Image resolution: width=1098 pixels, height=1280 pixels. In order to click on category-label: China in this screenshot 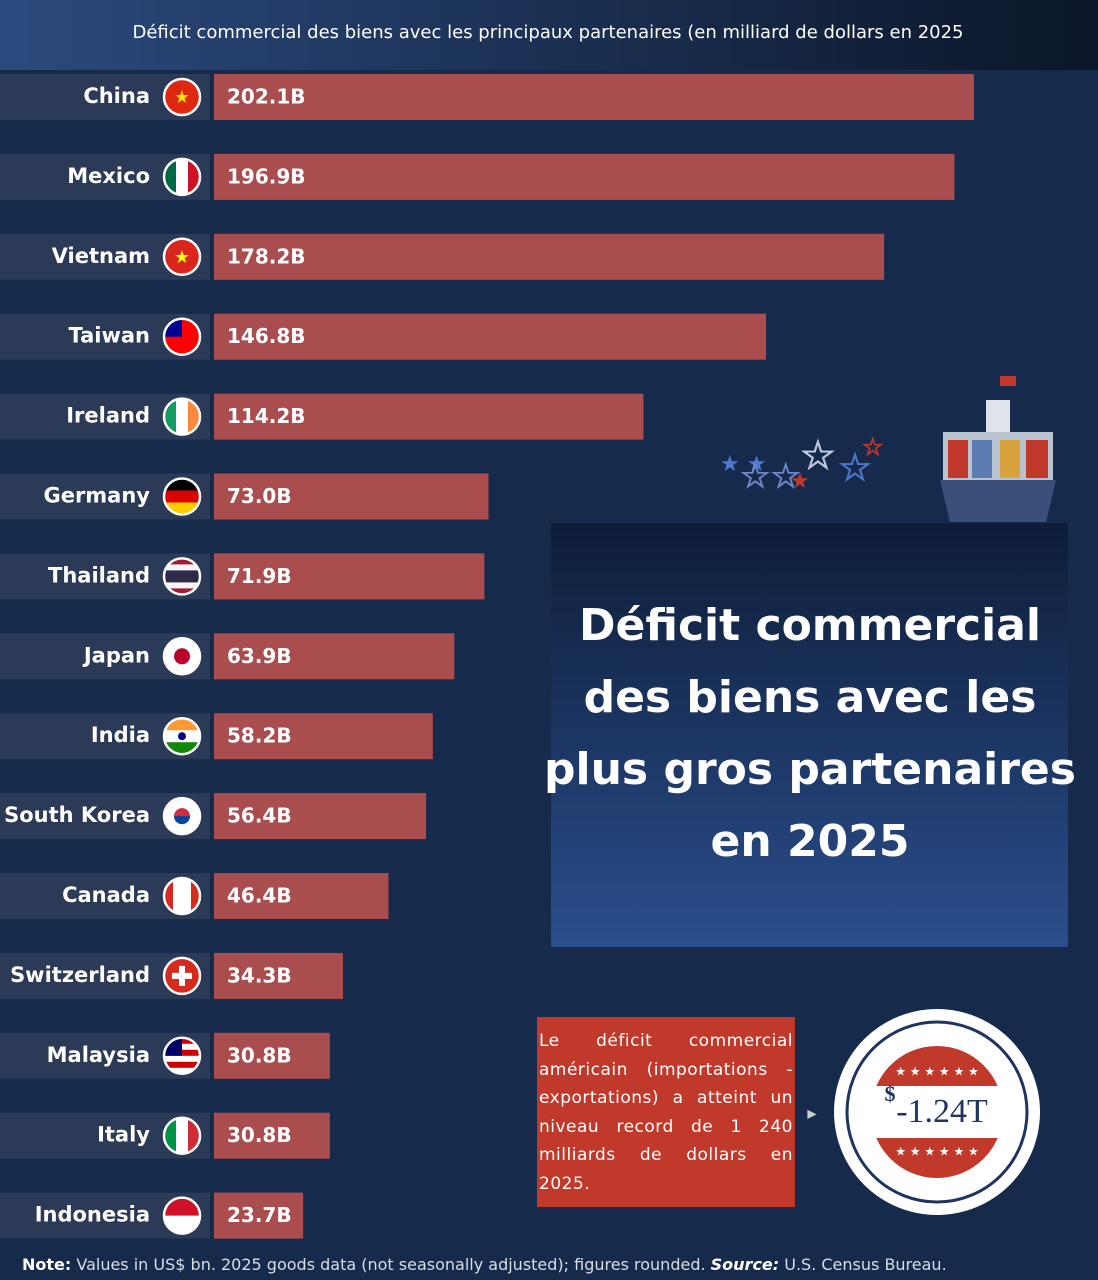, I will do `click(116, 96)`.